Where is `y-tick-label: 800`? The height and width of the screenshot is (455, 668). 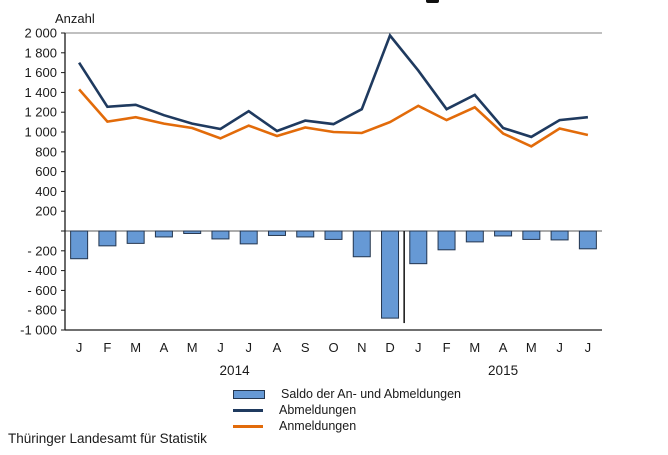
y-tick-label: 800 is located at coordinates (46, 151).